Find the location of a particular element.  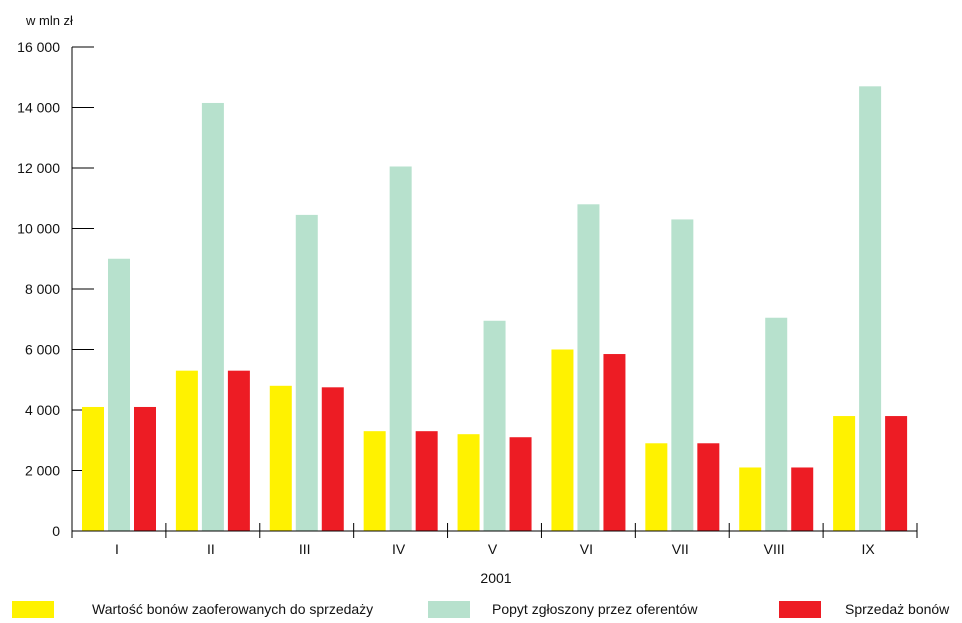

bar-VIII-s2 is located at coordinates (776, 424).